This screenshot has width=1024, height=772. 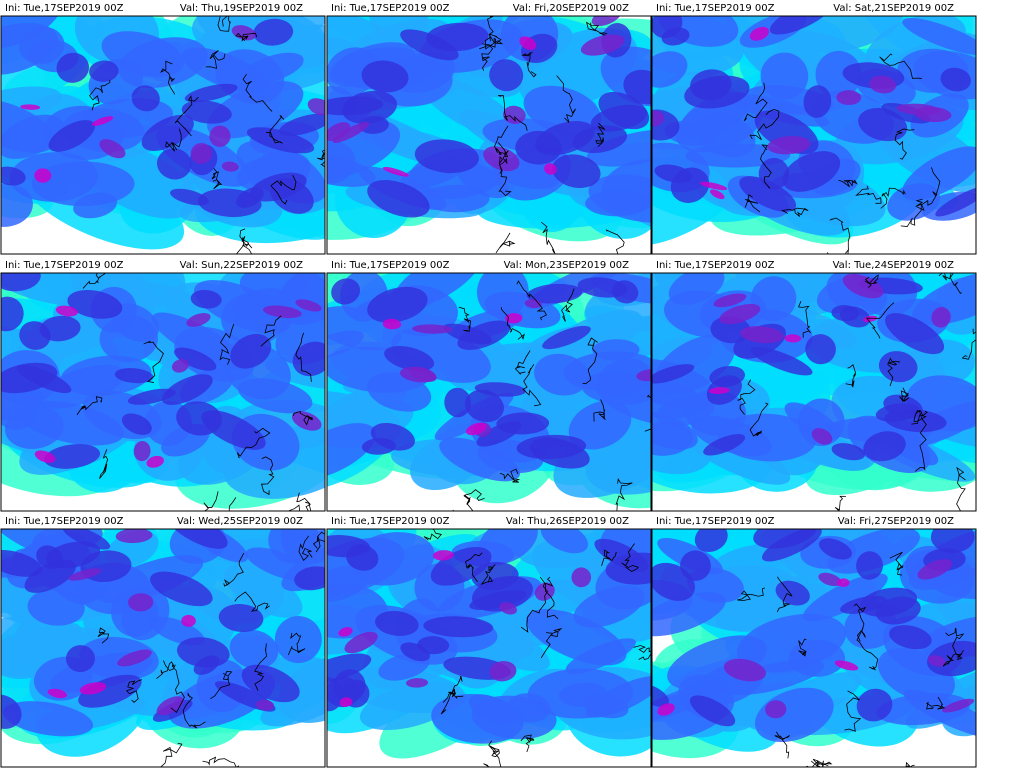 What do you see at coordinates (893, 8) in the screenshot?
I see `valid-time: Val: Sat,21SEP2019 00Z` at bounding box center [893, 8].